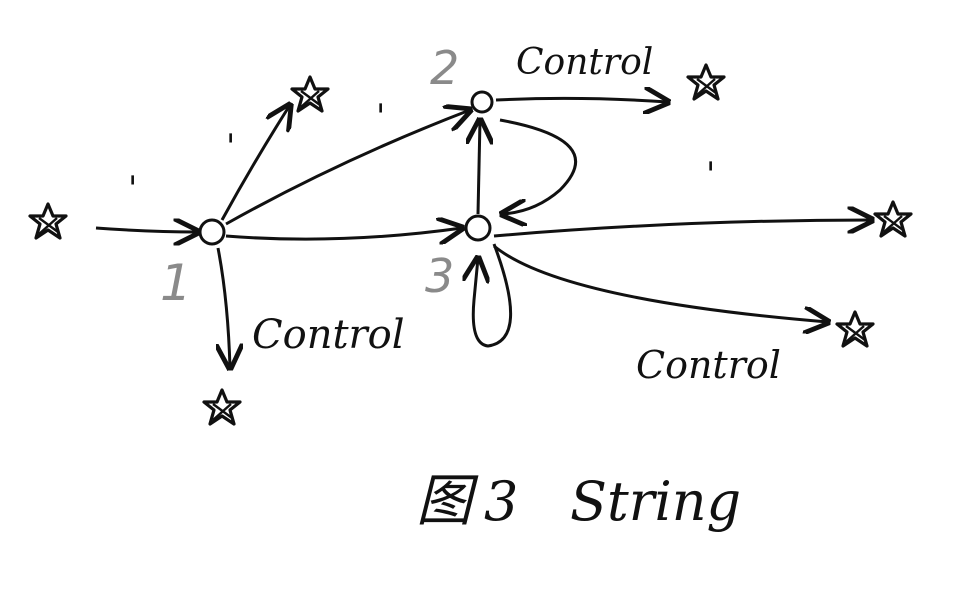  What do you see at coordinates (48, 221) in the screenshot?
I see `start-star-icon` at bounding box center [48, 221].